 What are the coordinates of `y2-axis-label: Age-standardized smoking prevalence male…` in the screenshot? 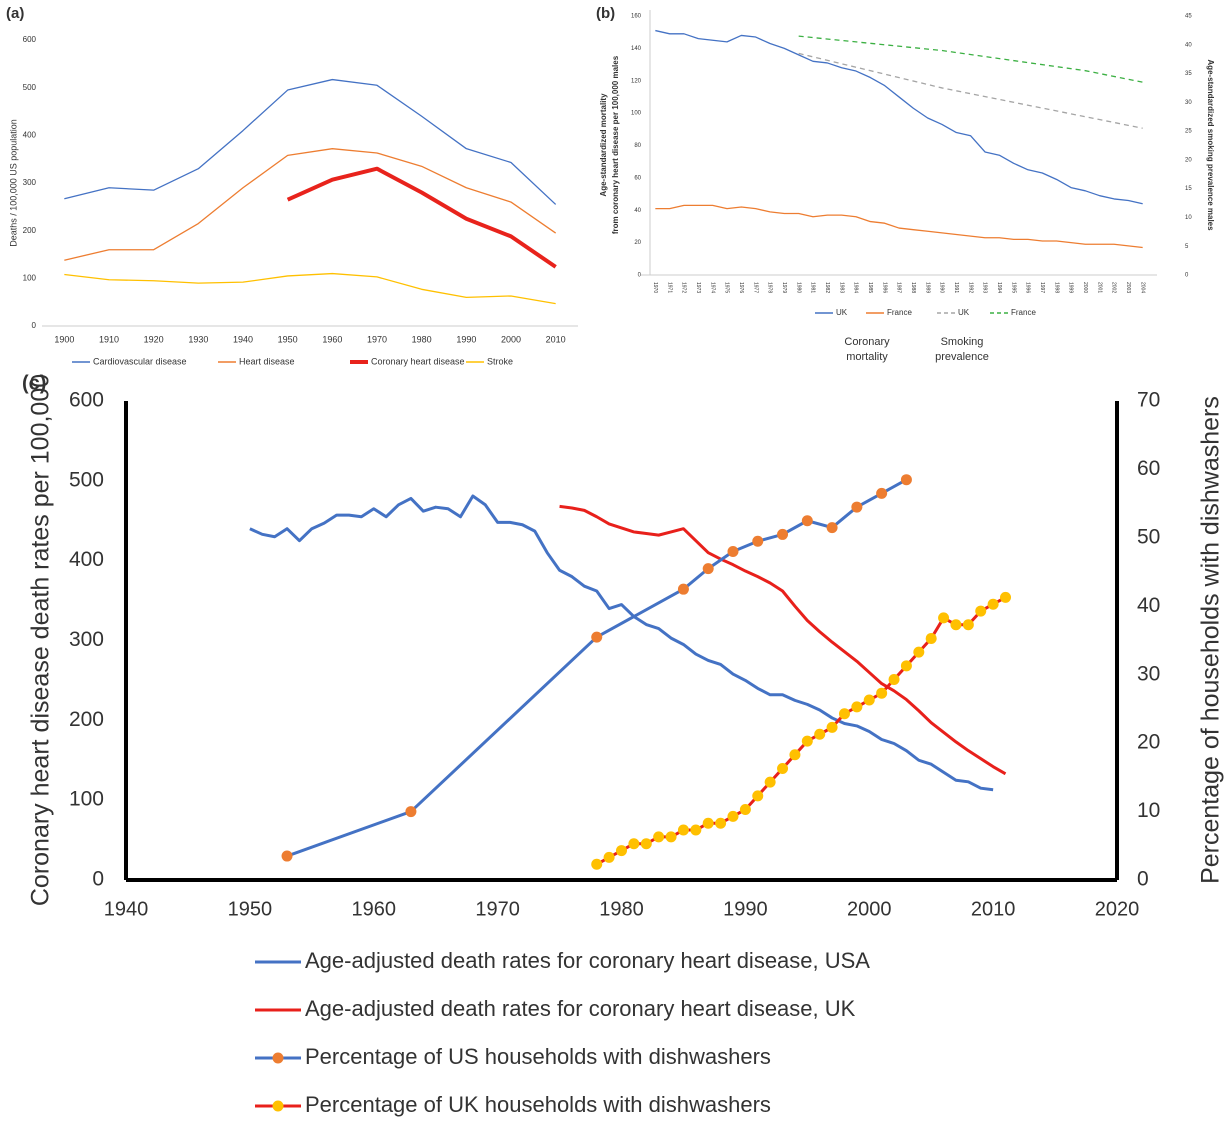 It's located at (1210, 145).